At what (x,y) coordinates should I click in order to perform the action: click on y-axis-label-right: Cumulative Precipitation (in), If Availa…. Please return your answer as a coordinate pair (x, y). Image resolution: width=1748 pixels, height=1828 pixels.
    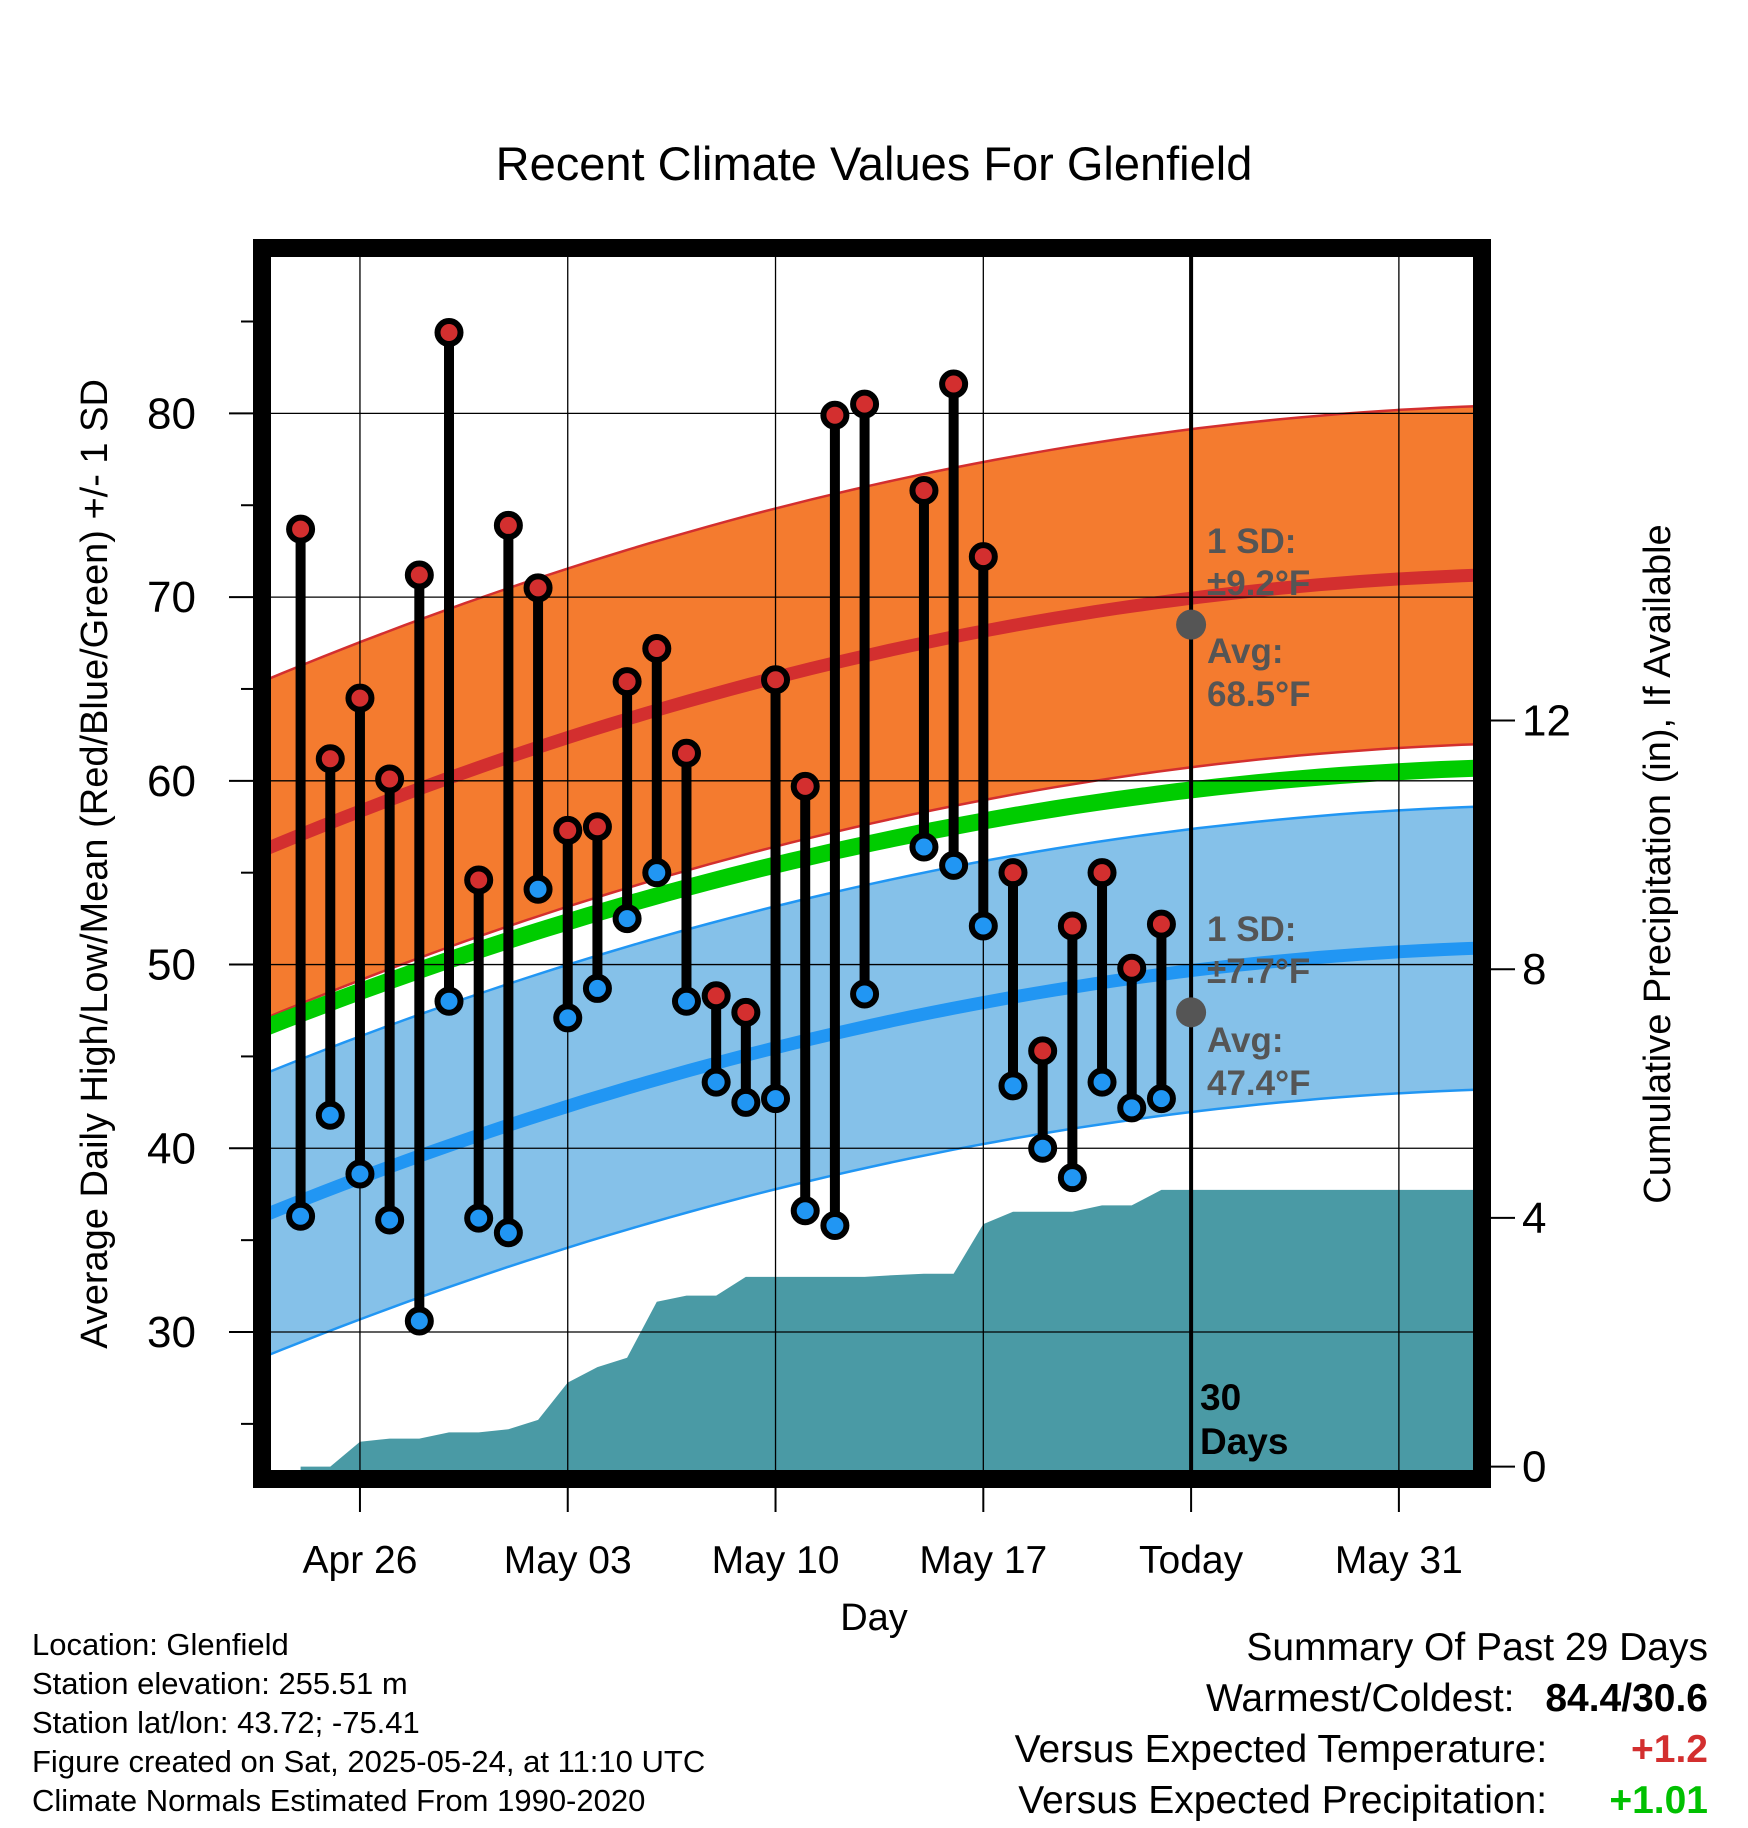
    Looking at the image, I should click on (1658, 863).